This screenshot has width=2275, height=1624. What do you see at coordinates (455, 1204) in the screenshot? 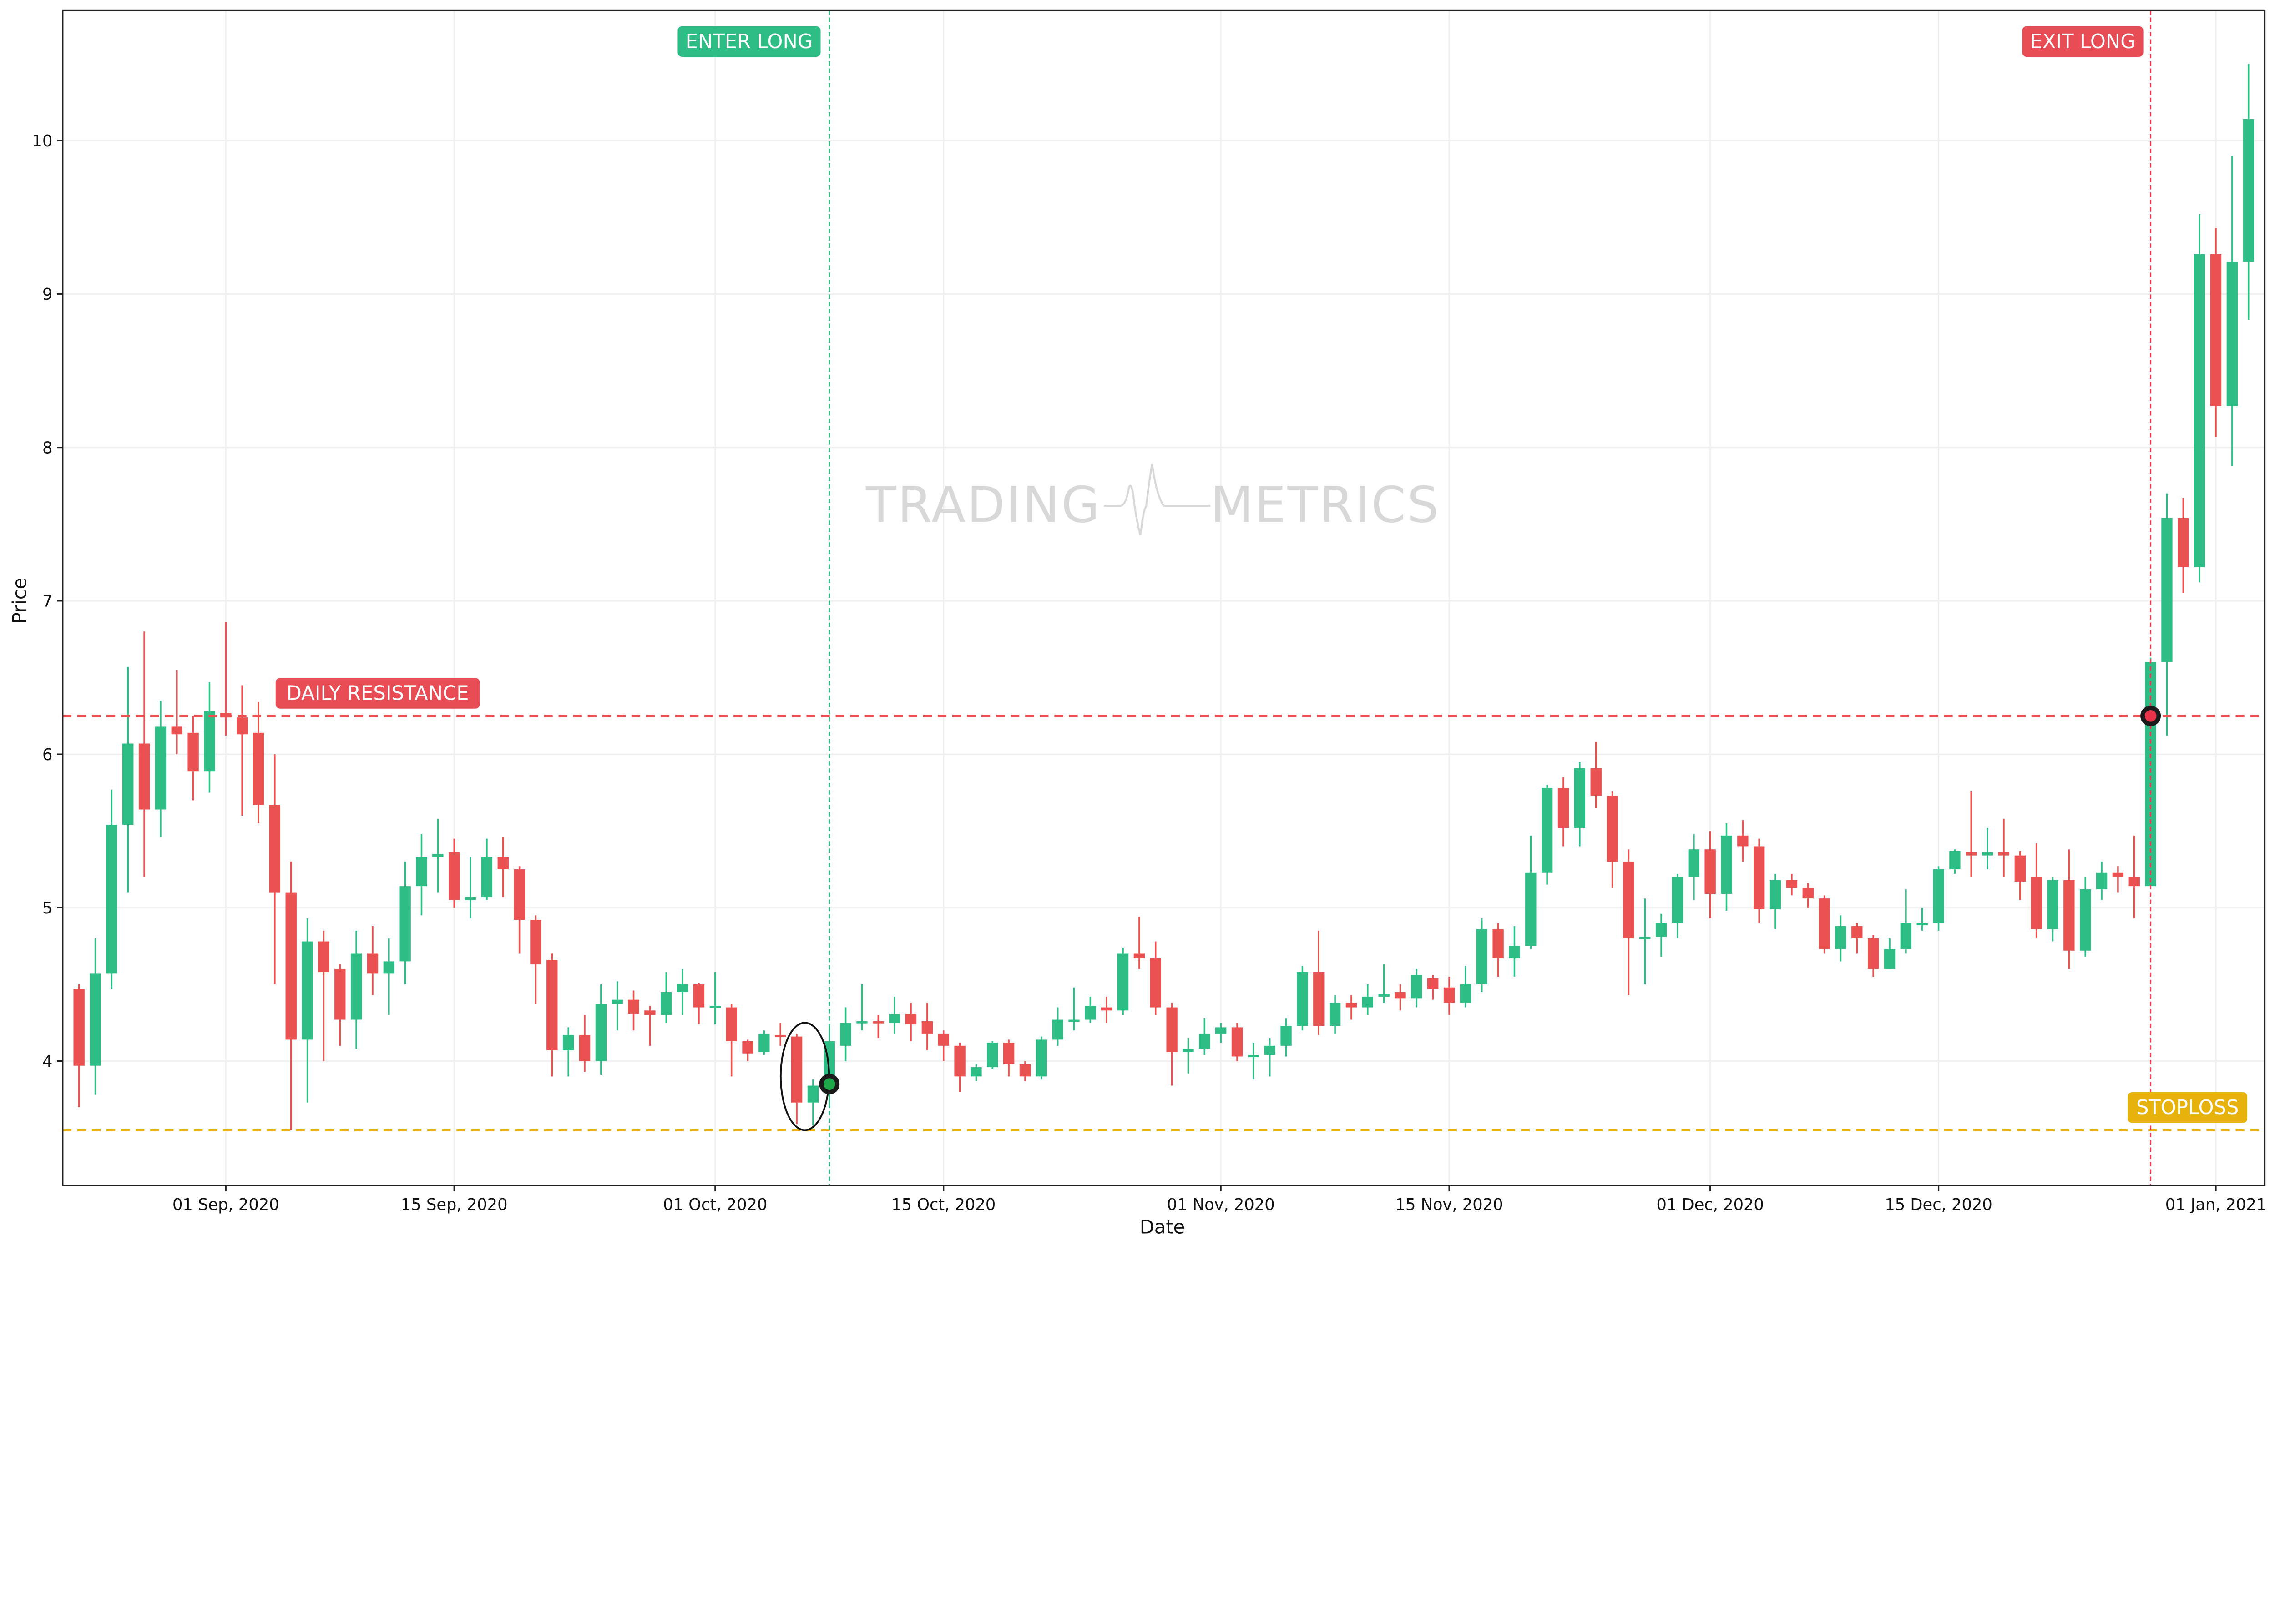
I see `x-tick-label: 15 Sep, 2020` at bounding box center [455, 1204].